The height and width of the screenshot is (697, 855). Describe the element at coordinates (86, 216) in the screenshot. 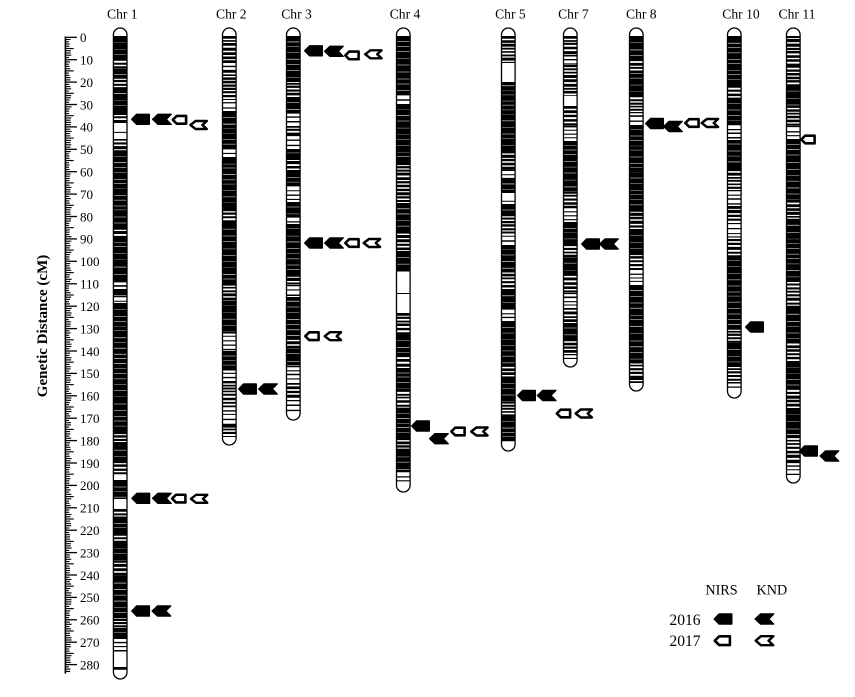

I see `svg-text: 80` at that location.